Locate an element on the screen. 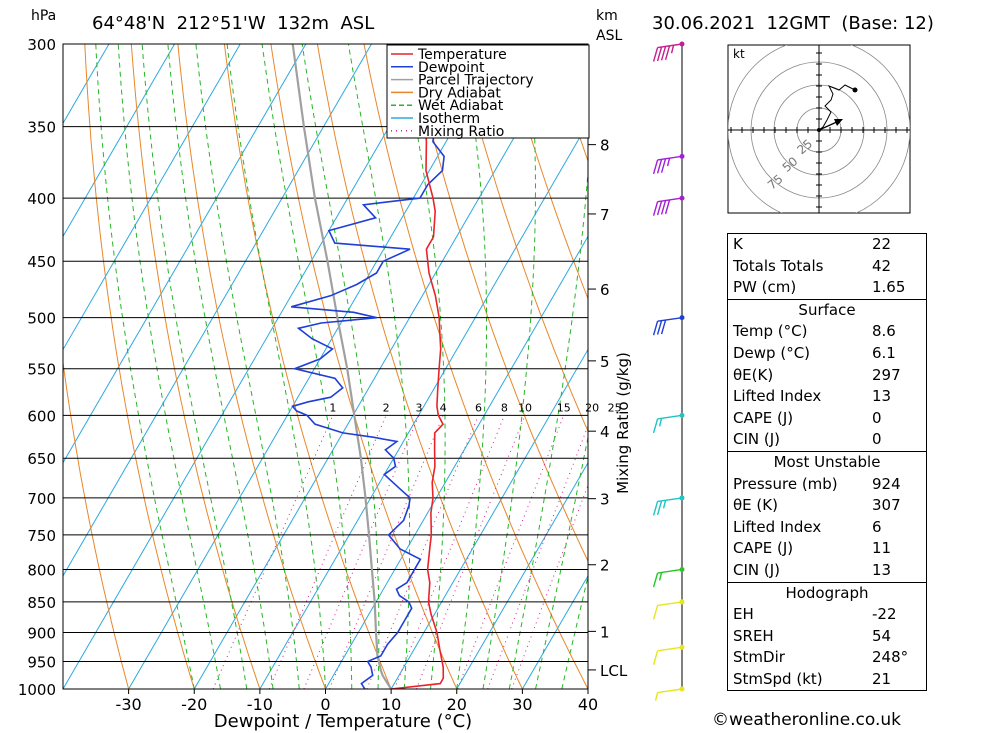  general-index-label: Totals Totals is located at coordinates (778, 265).